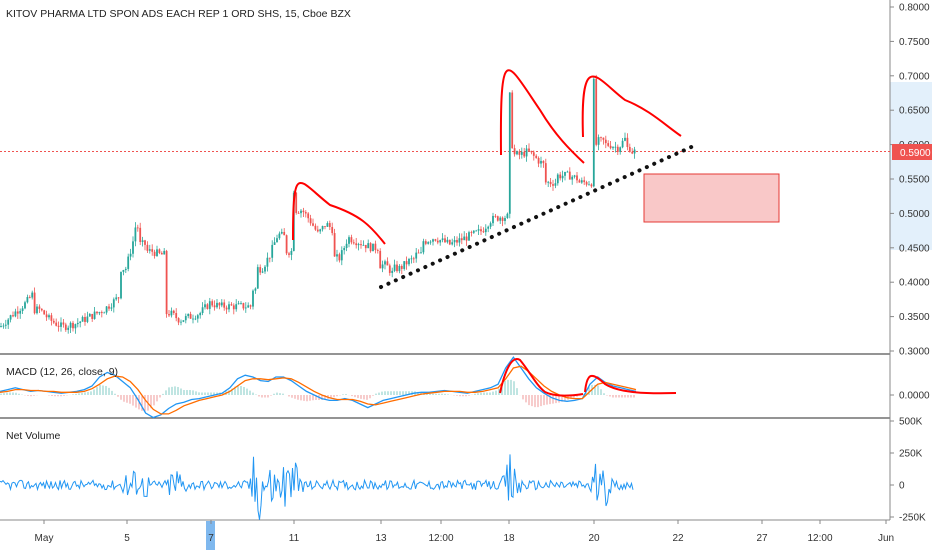  Describe the element at coordinates (908, 470) in the screenshot. I see `net-volume-axis: 500K 250K 0 -250K` at that location.